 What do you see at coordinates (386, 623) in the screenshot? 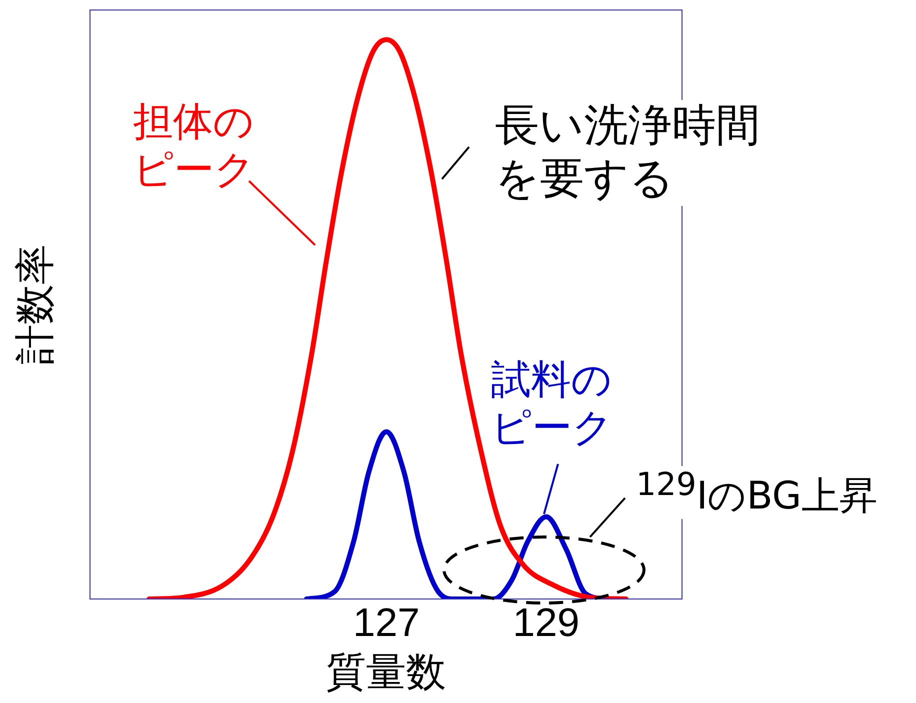
I see `x-tick-label: 127` at bounding box center [386, 623].